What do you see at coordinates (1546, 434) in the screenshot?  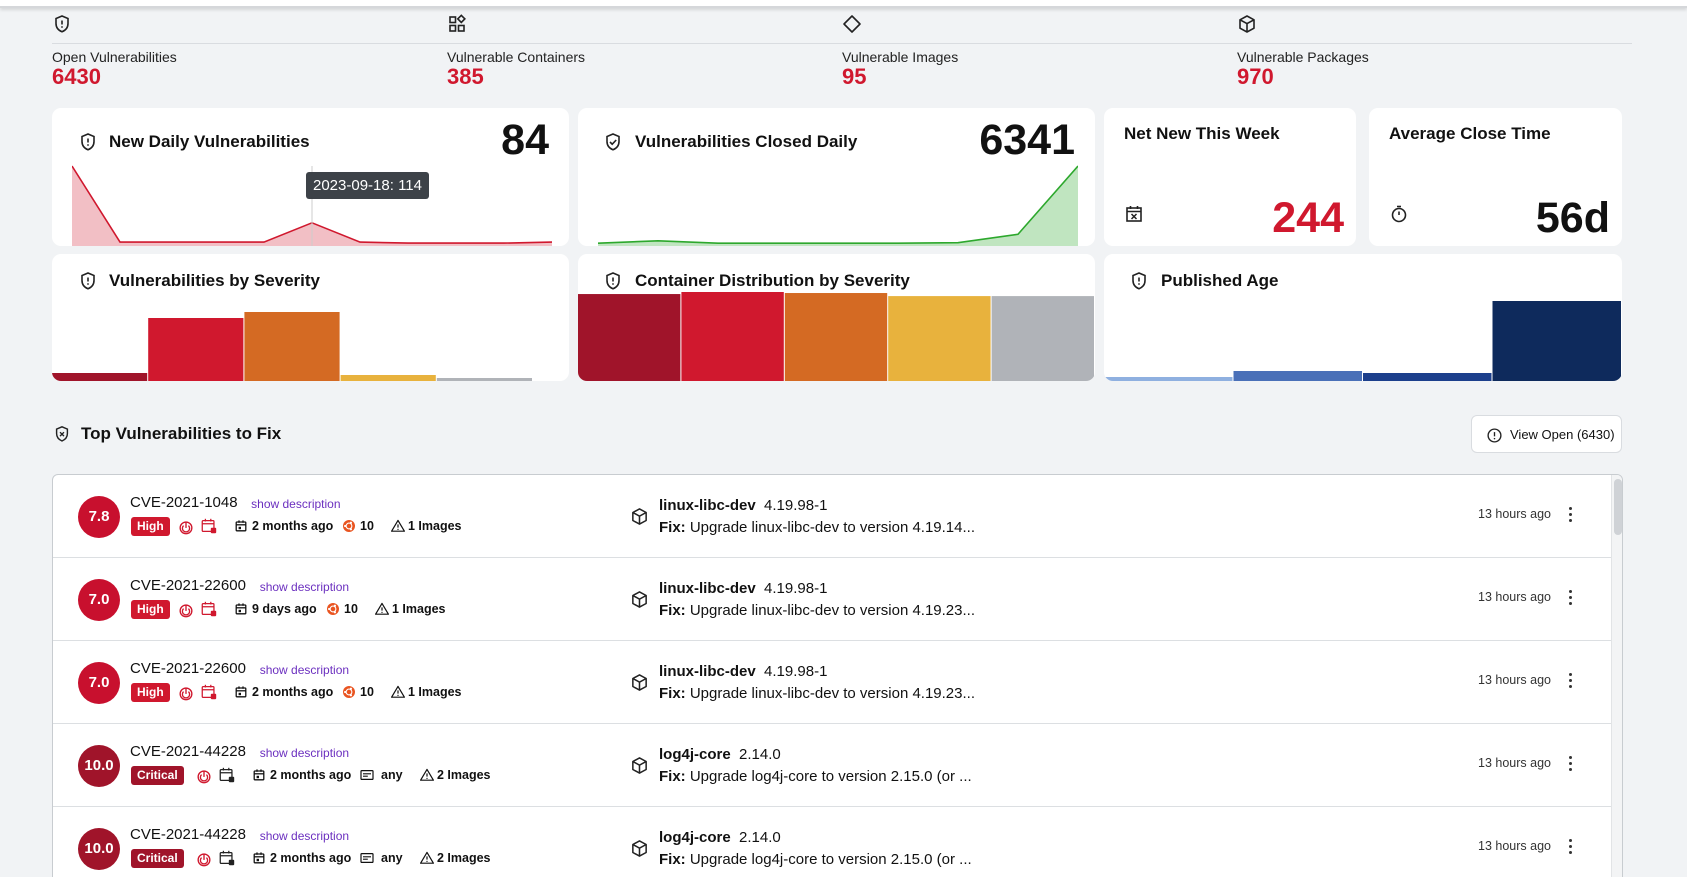 I see `view-open-button: View Open (6430)` at bounding box center [1546, 434].